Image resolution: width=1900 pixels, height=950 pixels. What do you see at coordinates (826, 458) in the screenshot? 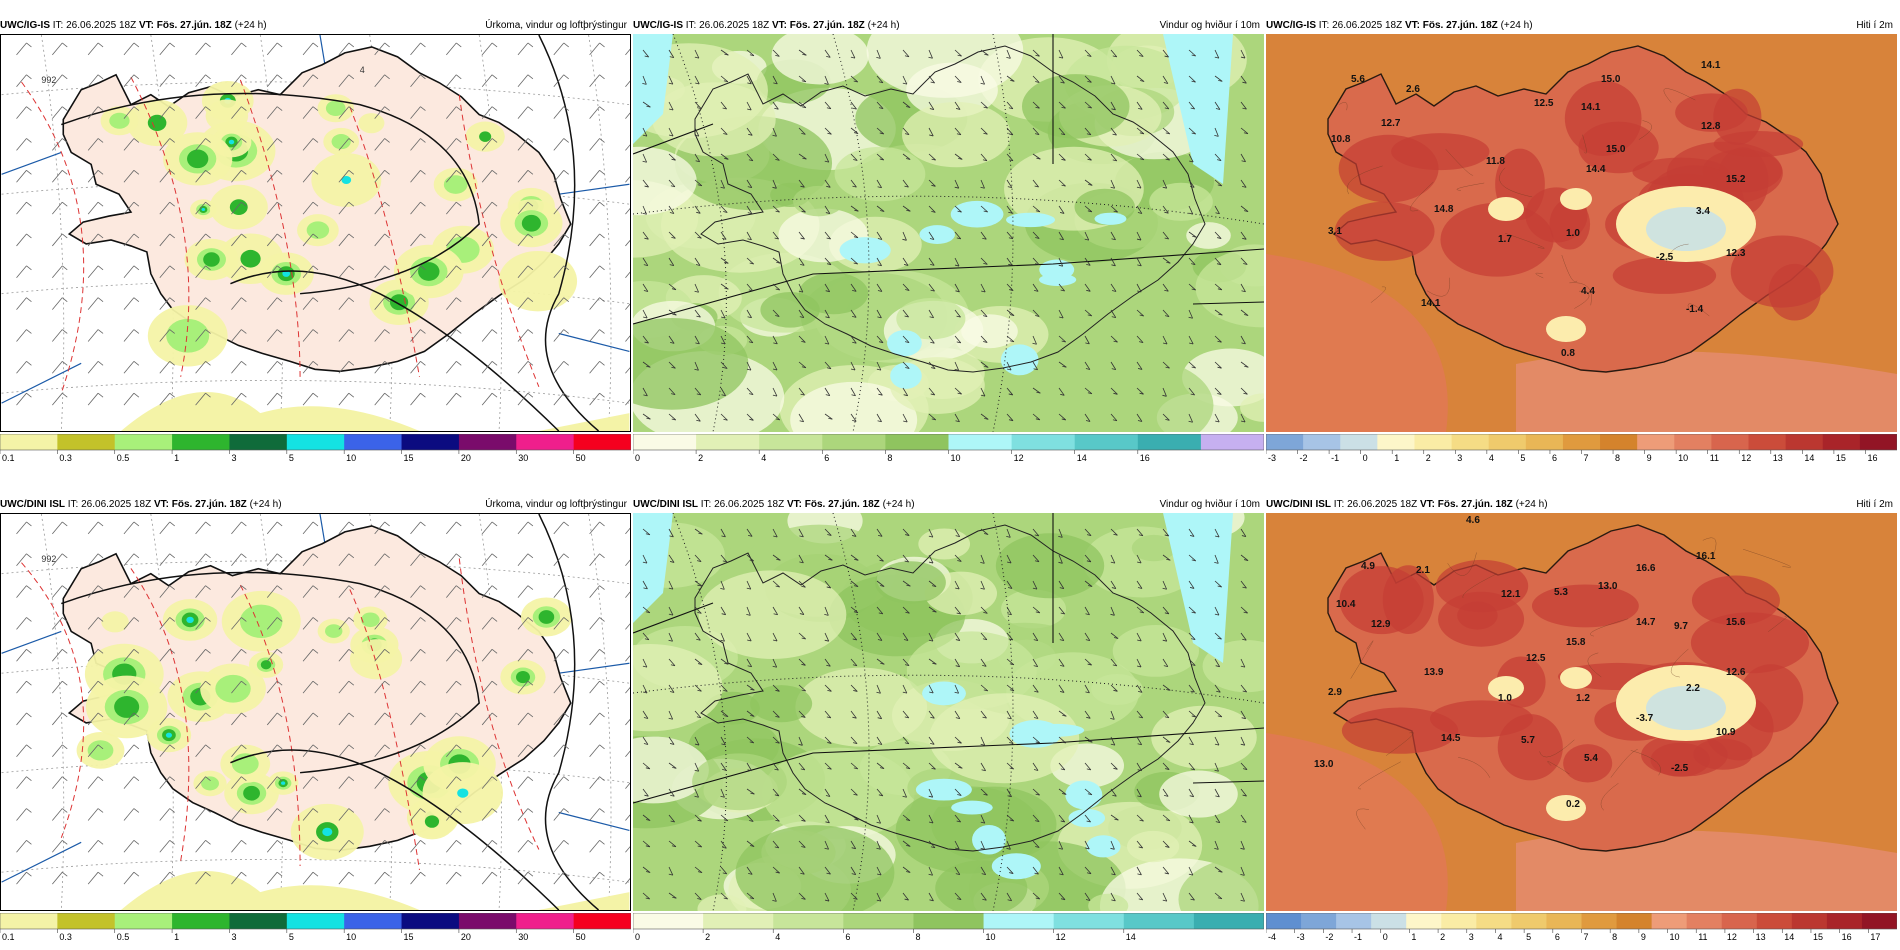
I see `colorbar-tick-label: 6` at bounding box center [826, 458].